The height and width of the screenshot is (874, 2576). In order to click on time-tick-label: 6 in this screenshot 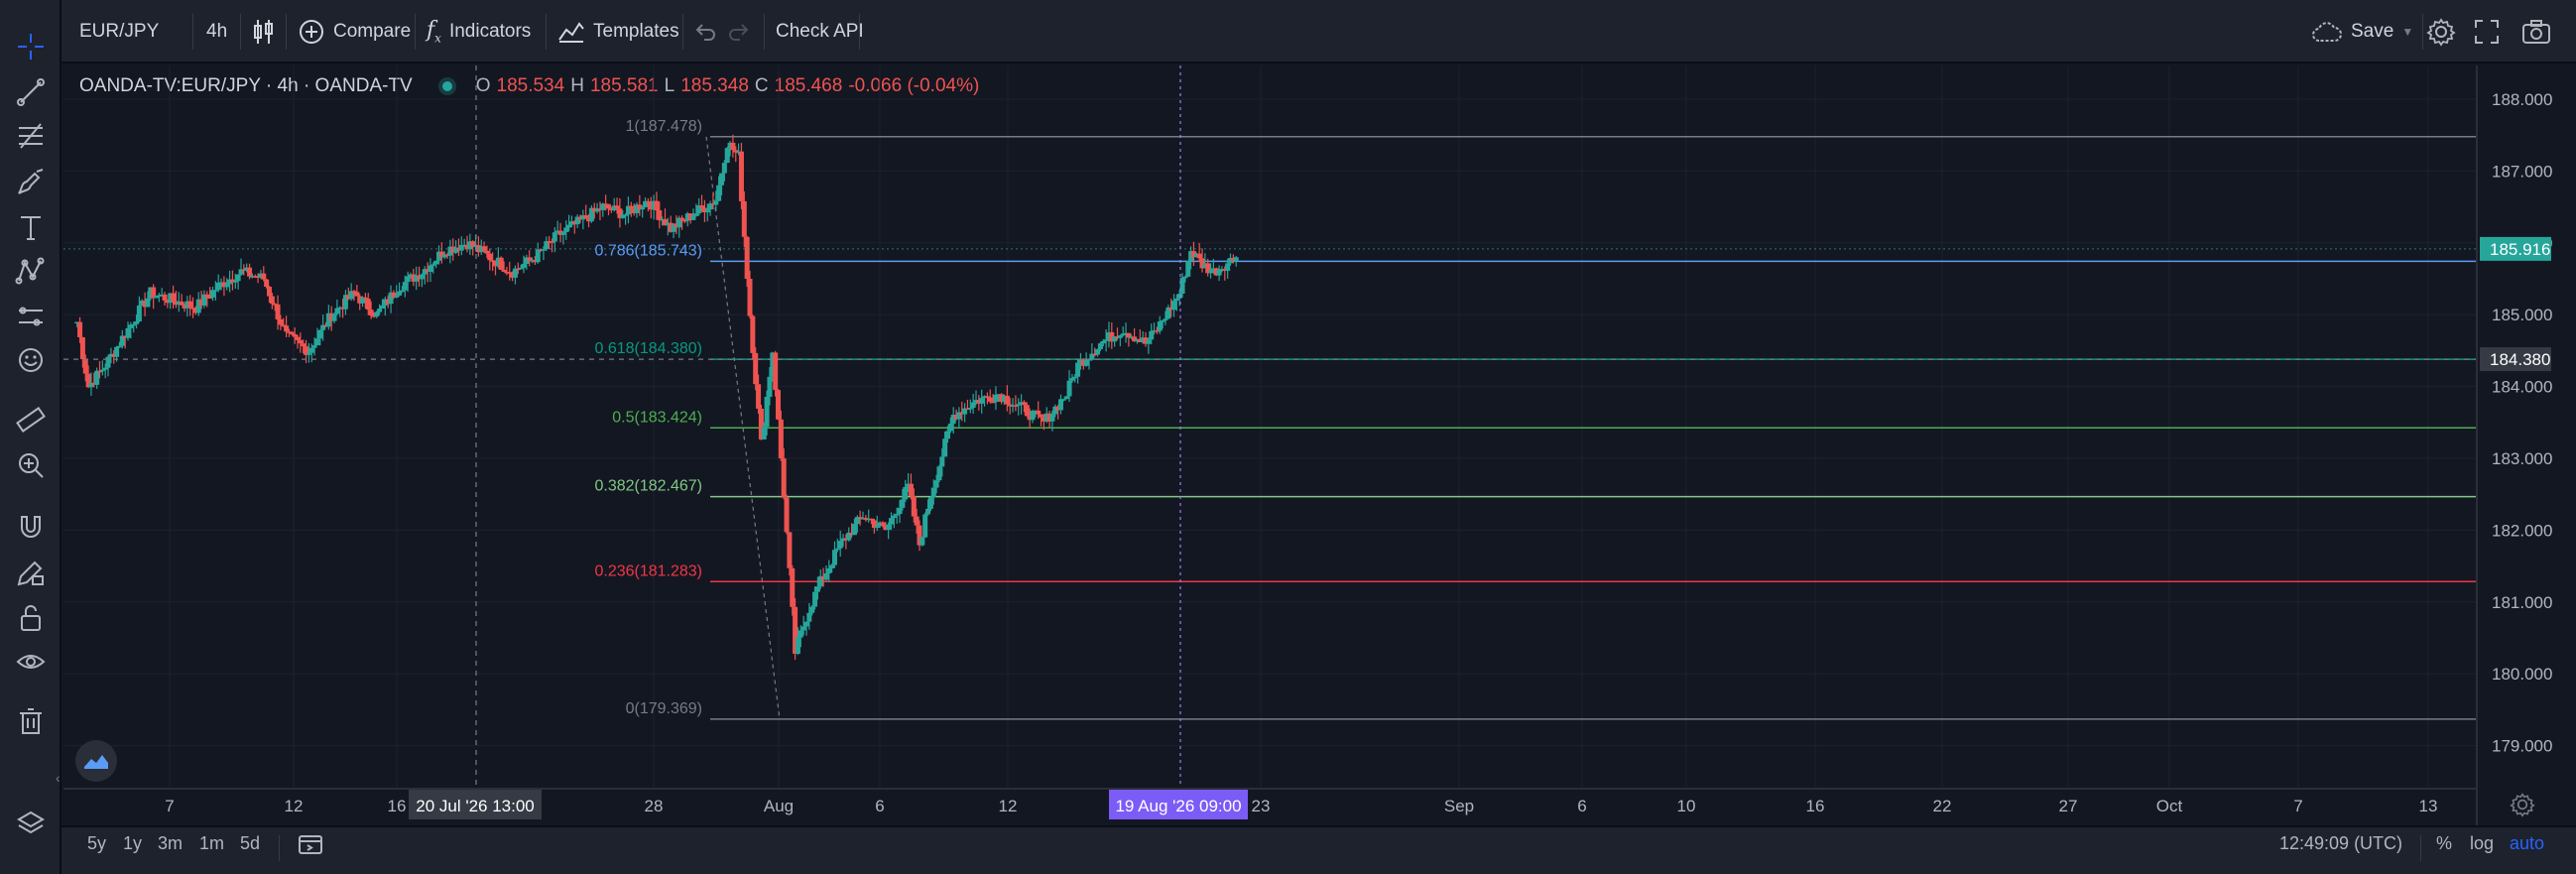, I will do `click(1581, 806)`.